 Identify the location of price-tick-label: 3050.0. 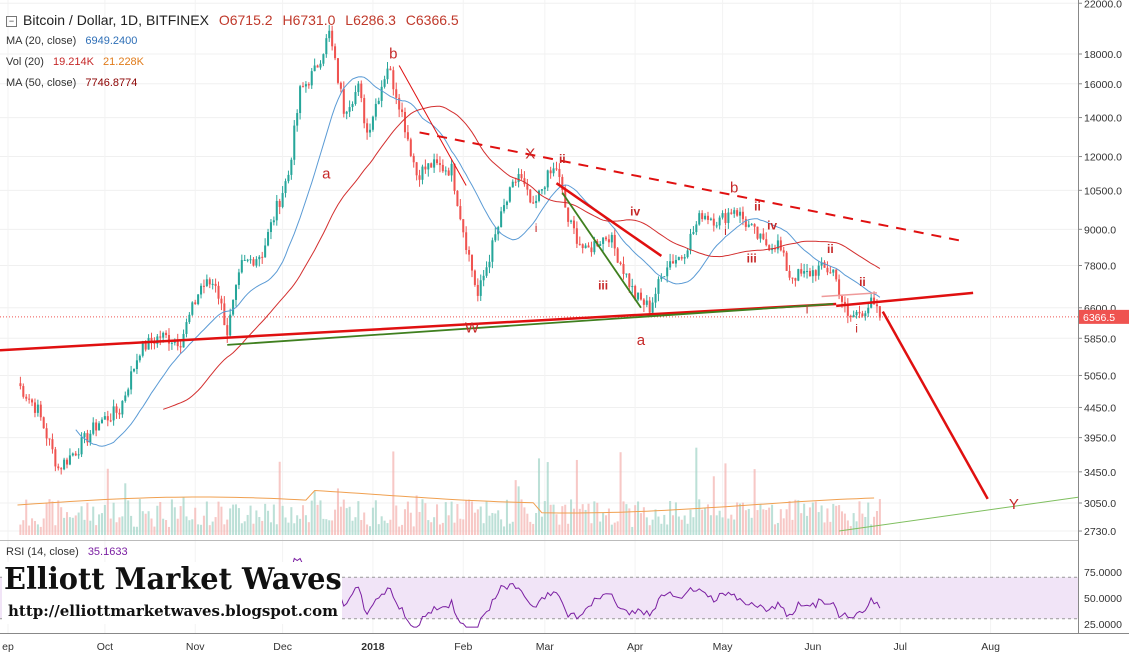
(1100, 504).